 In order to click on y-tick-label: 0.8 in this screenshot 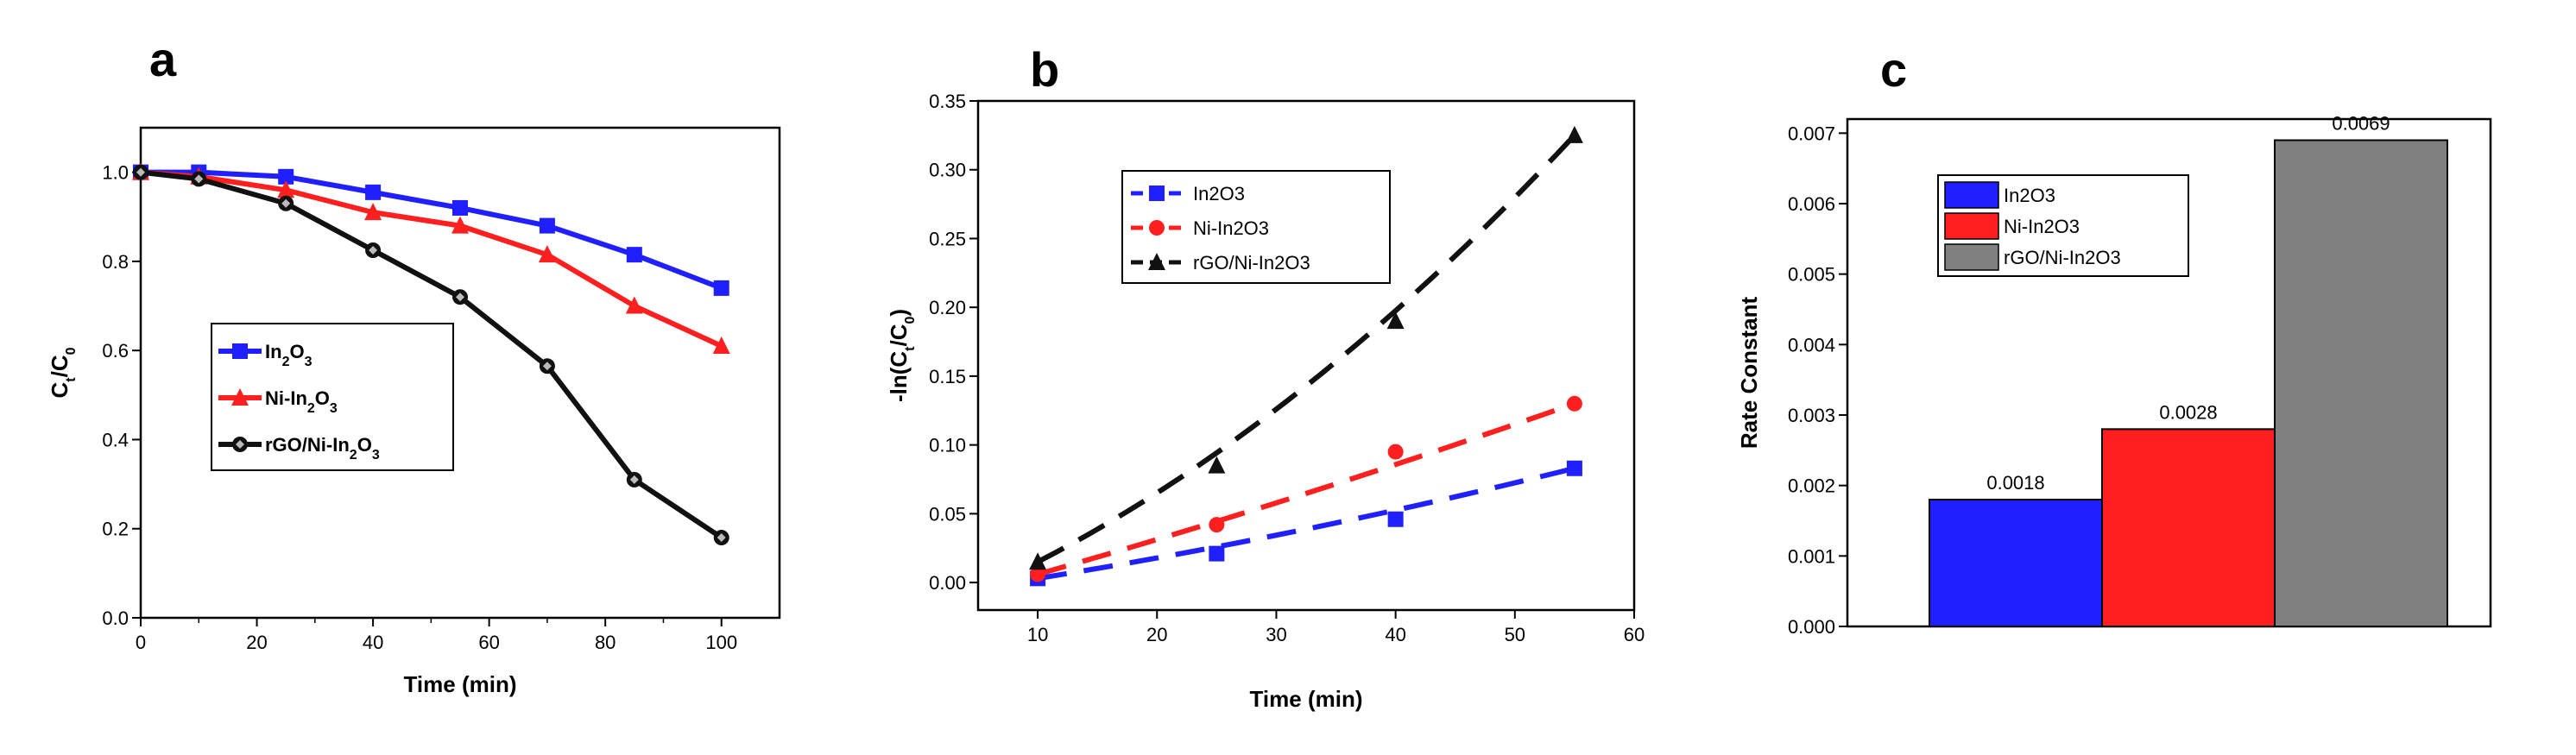, I will do `click(115, 262)`.